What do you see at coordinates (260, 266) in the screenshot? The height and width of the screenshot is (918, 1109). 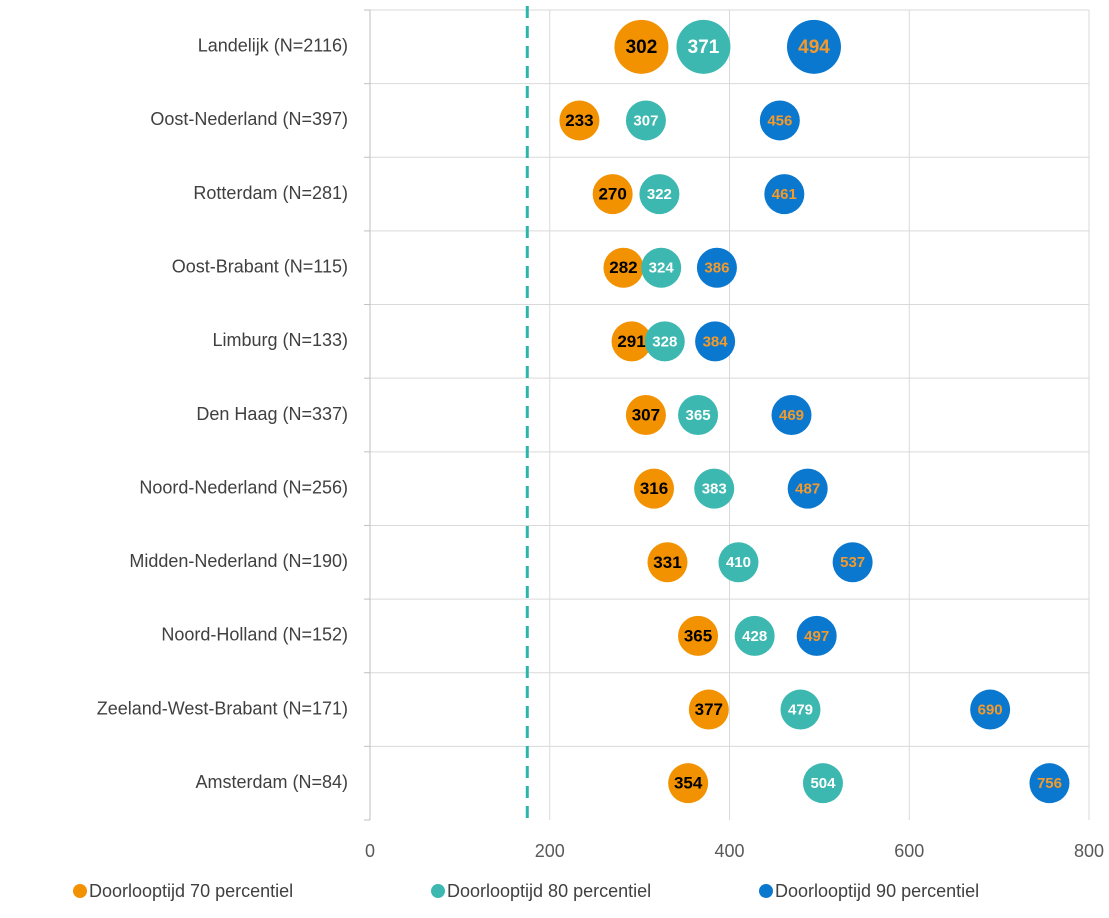 I see `y-tick-label: Oost-Brabant (N=115)` at bounding box center [260, 266].